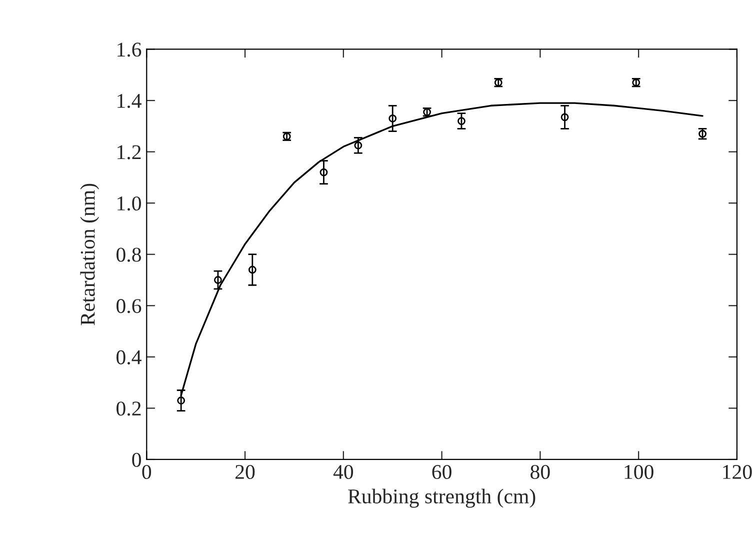 The height and width of the screenshot is (547, 752). Describe the element at coordinates (129, 152) in the screenshot. I see `y-tick-label: 1.2` at that location.